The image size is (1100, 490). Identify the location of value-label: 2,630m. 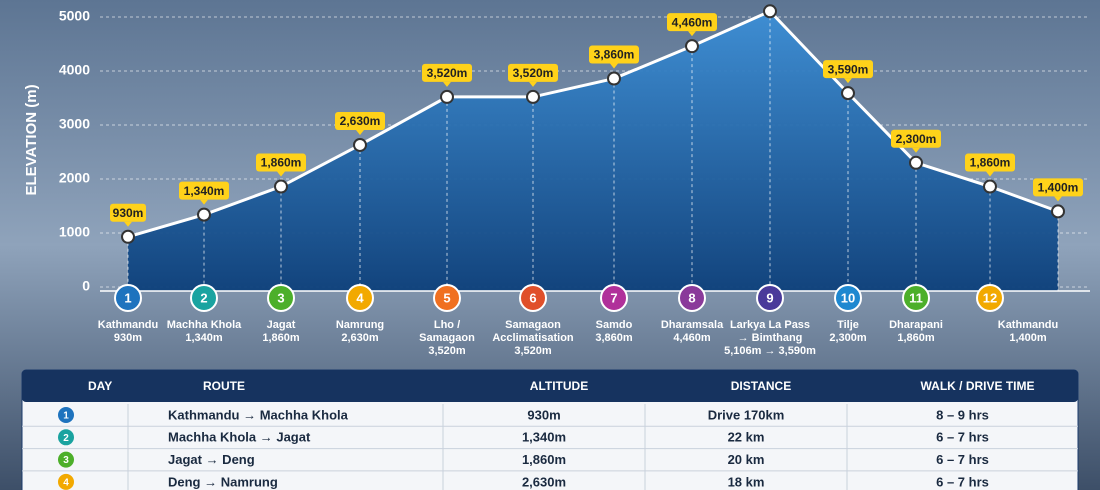
(360, 121).